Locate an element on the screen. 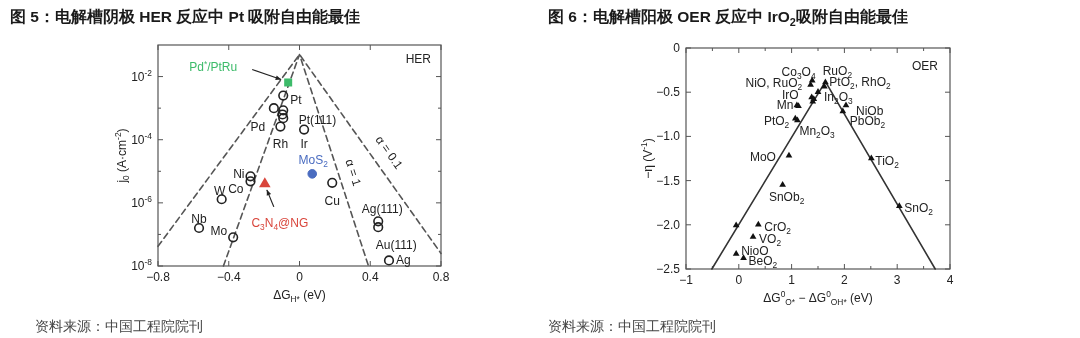 The image size is (1080, 338). annotation: MoO is located at coordinates (762, 156).